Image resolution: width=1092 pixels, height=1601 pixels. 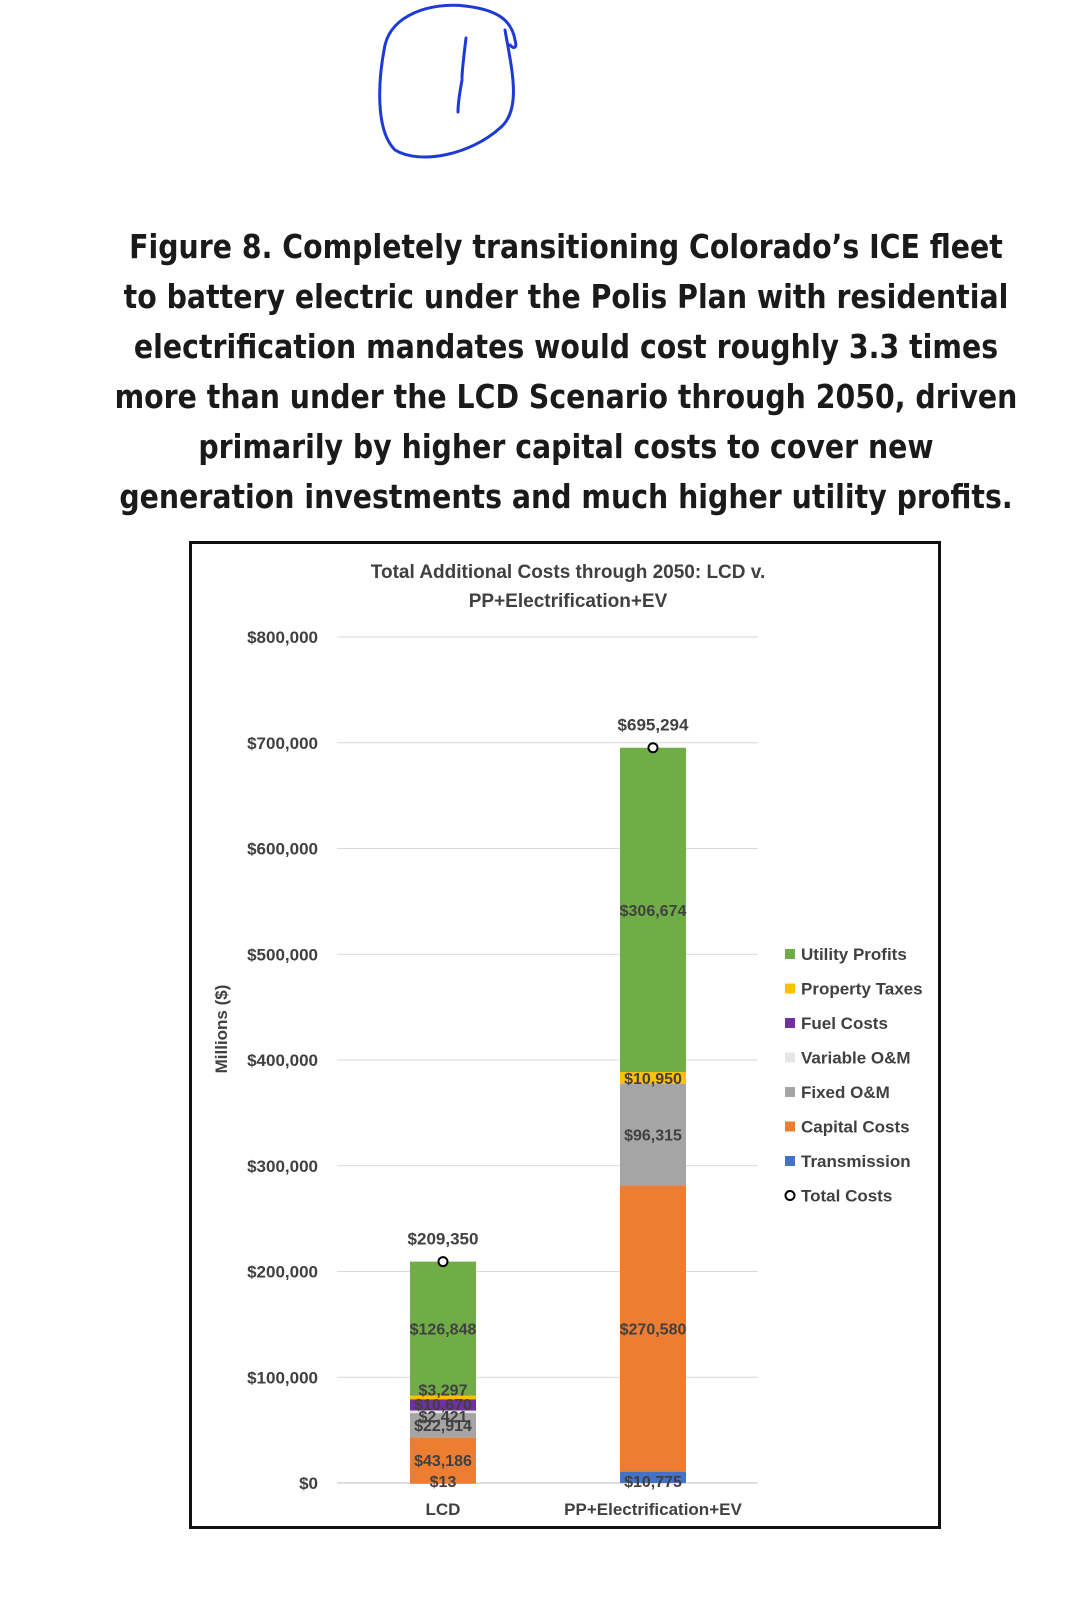 What do you see at coordinates (790, 1195) in the screenshot?
I see `legend-marker` at bounding box center [790, 1195].